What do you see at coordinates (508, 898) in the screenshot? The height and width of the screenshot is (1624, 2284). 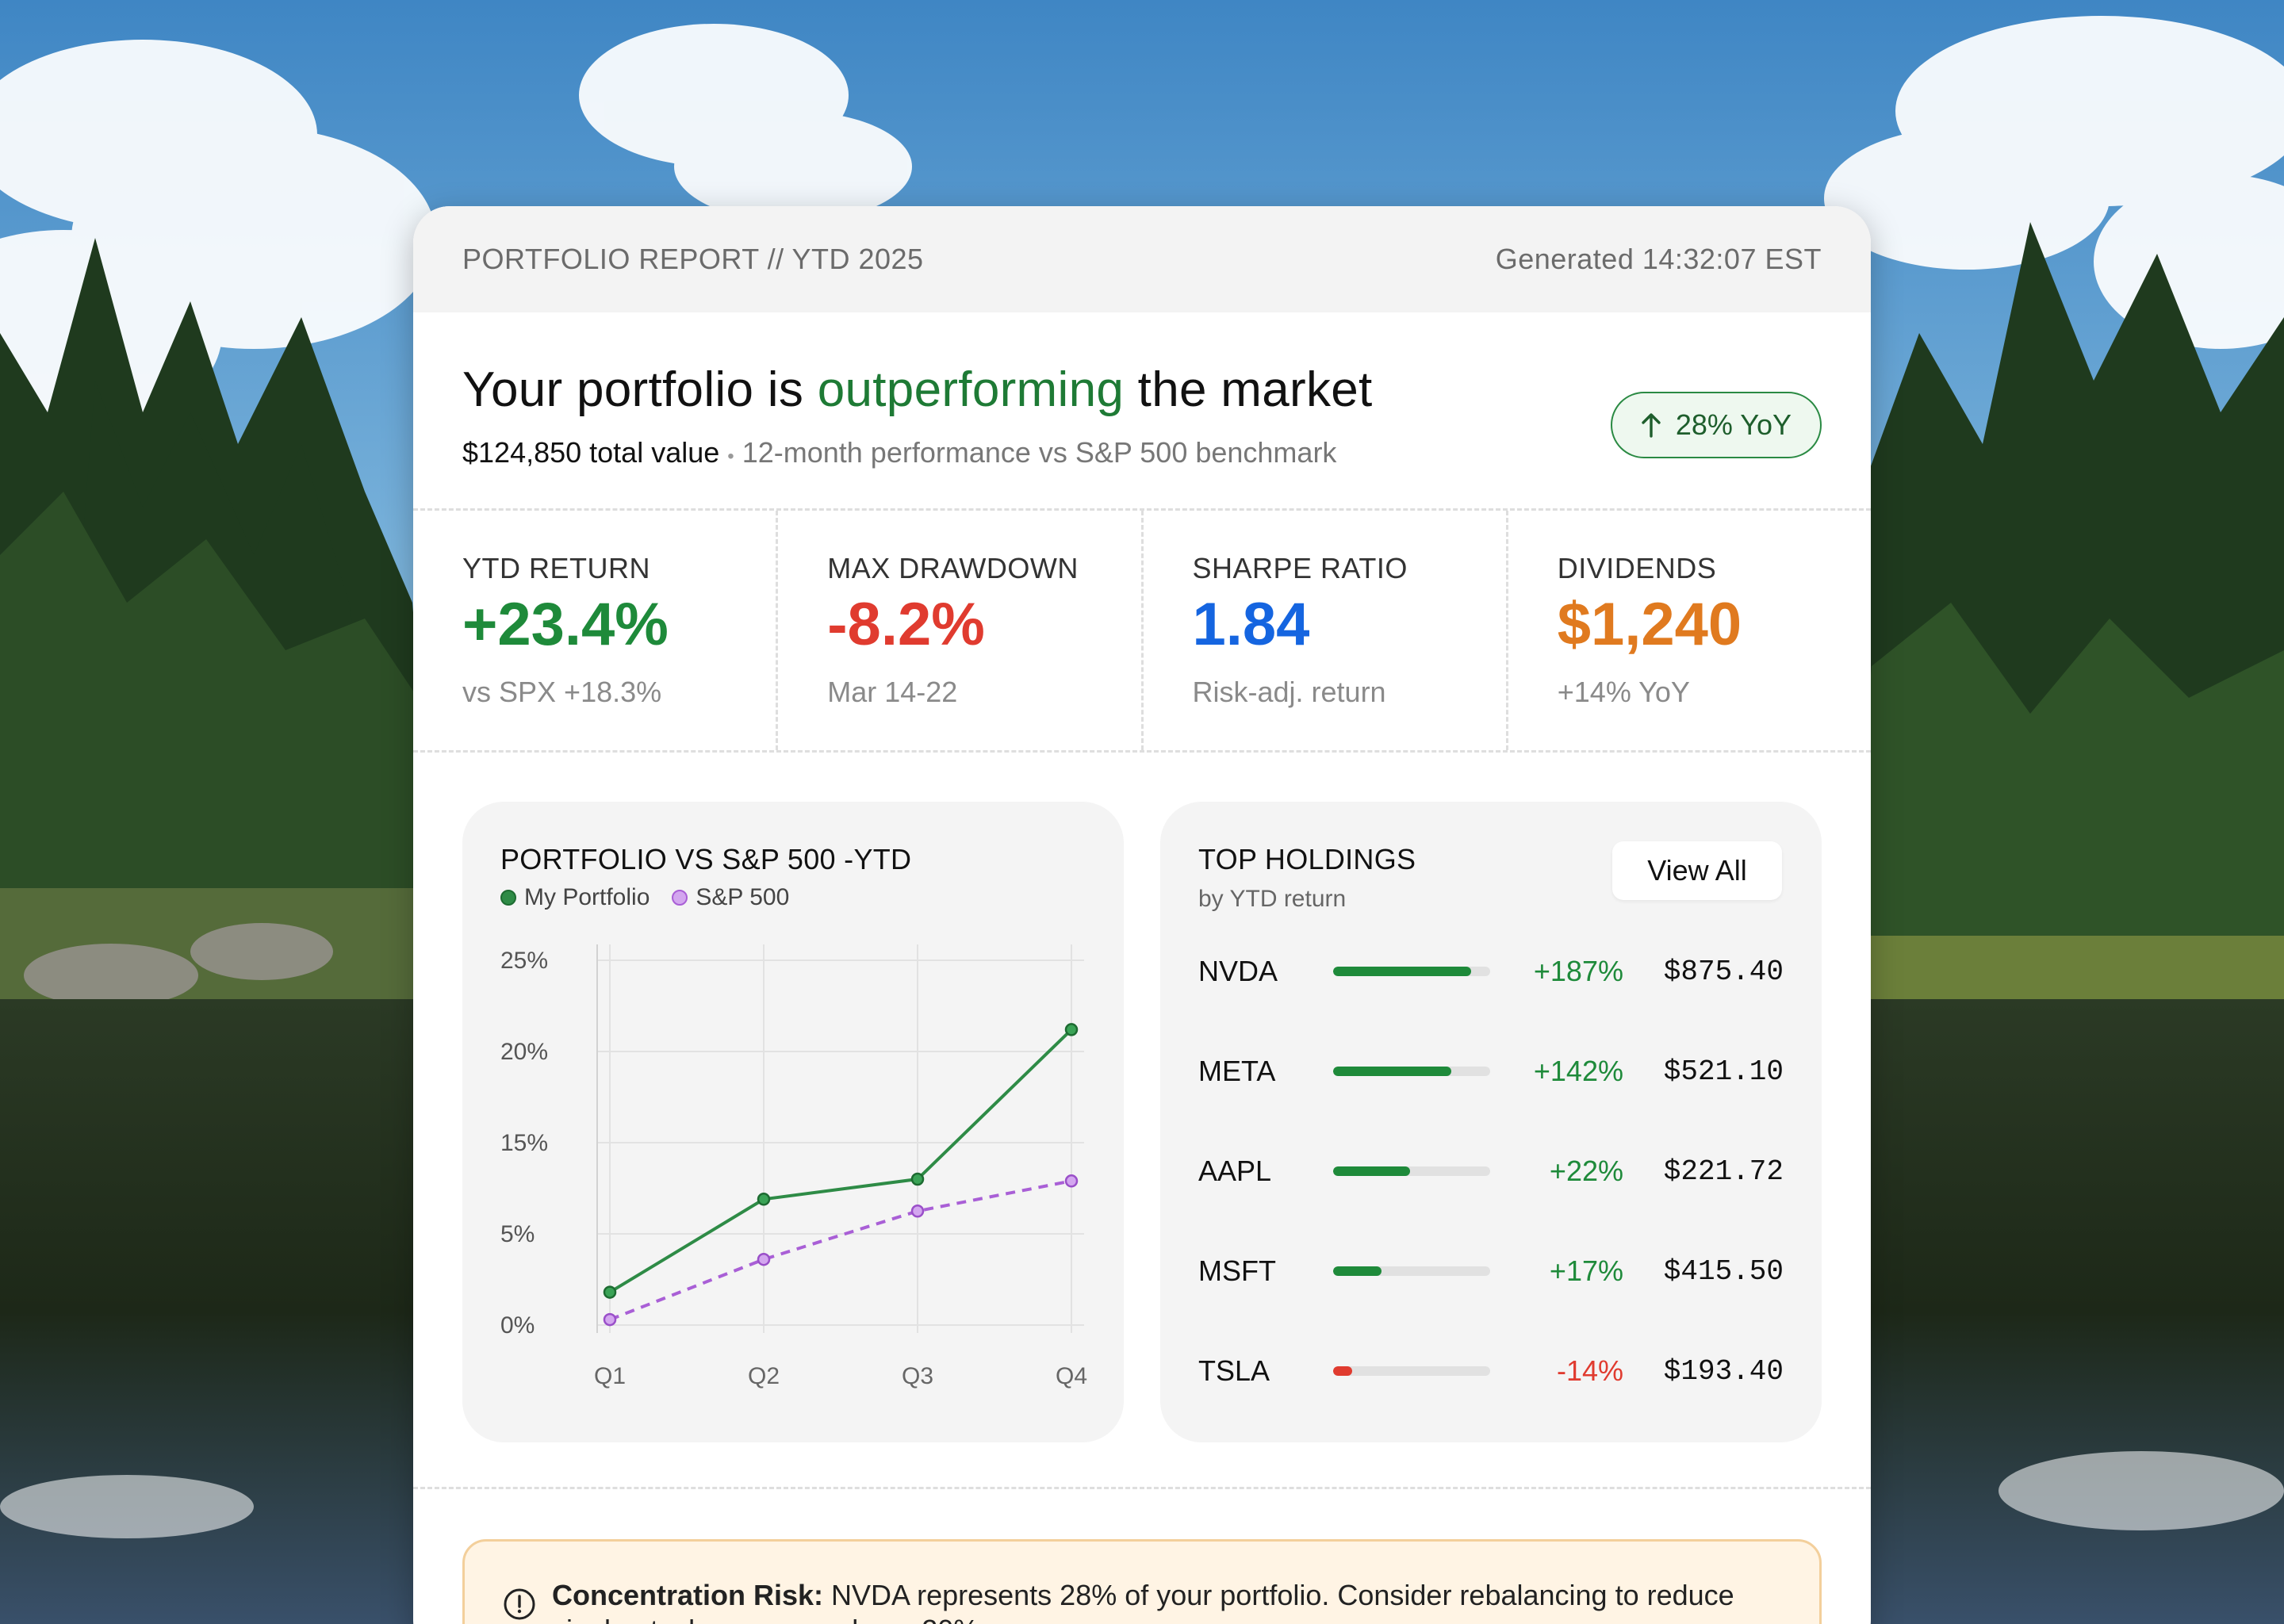 I see `legend-dot-portfolio` at bounding box center [508, 898].